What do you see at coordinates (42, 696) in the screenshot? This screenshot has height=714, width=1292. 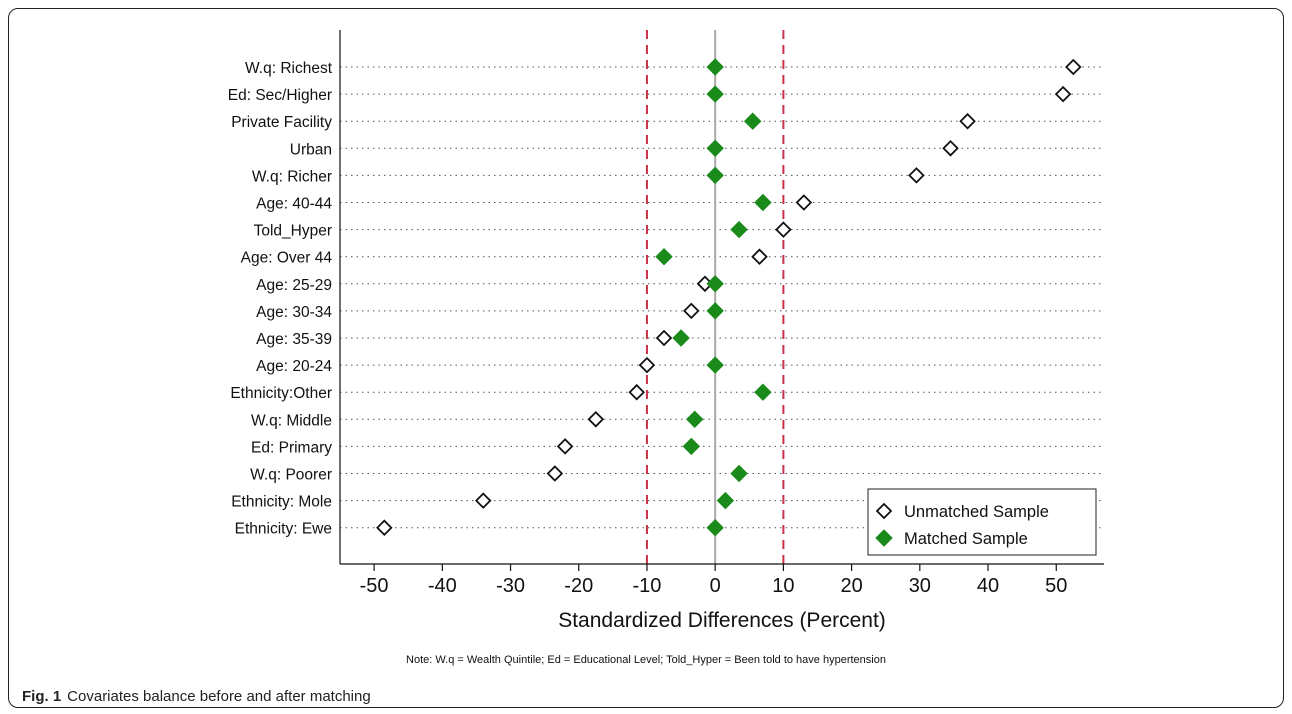 I see `figure-caption-label: Fig. 1` at bounding box center [42, 696].